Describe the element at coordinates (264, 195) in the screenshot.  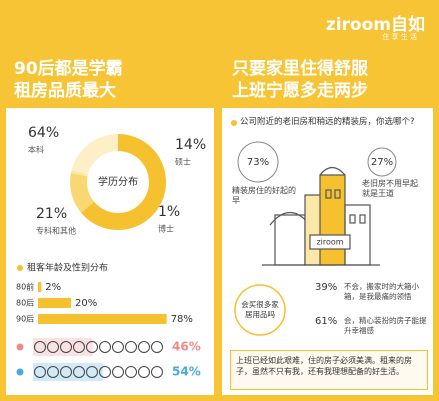
I see `option-text: 精装房住的好起的早` at that location.